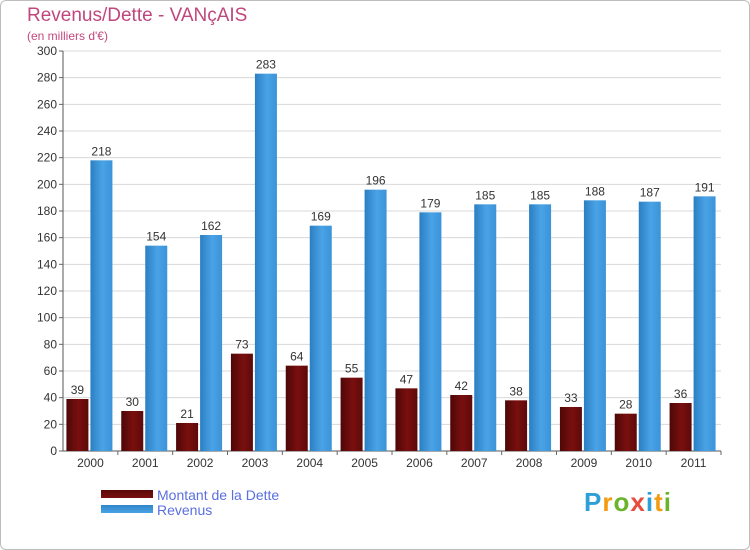 Image resolution: width=750 pixels, height=550 pixels. Describe the element at coordinates (47, 184) in the screenshot. I see `y-tick-label: 200` at that location.